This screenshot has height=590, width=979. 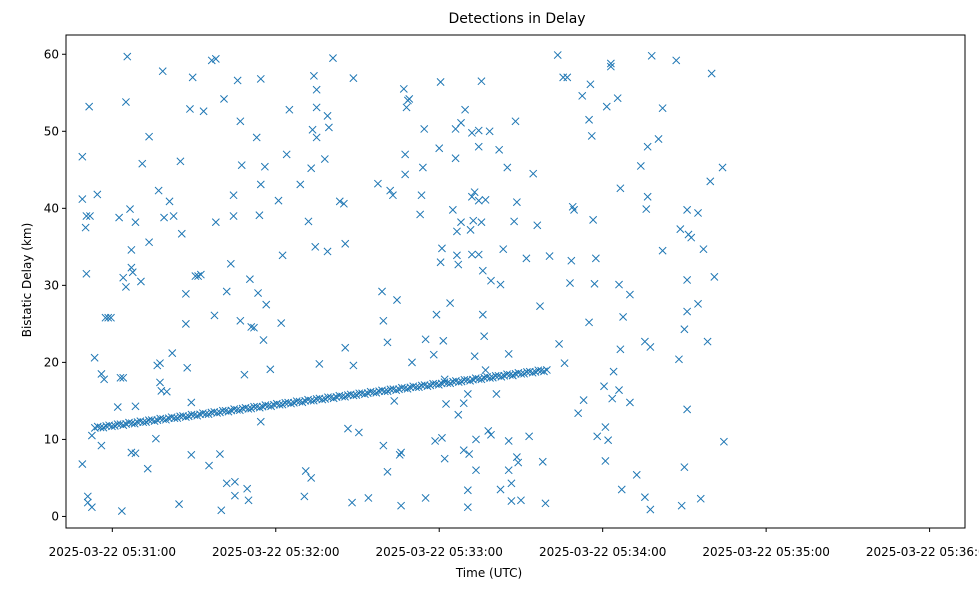 What do you see at coordinates (51, 54) in the screenshot?
I see `y-tick-label: 60` at bounding box center [51, 54].